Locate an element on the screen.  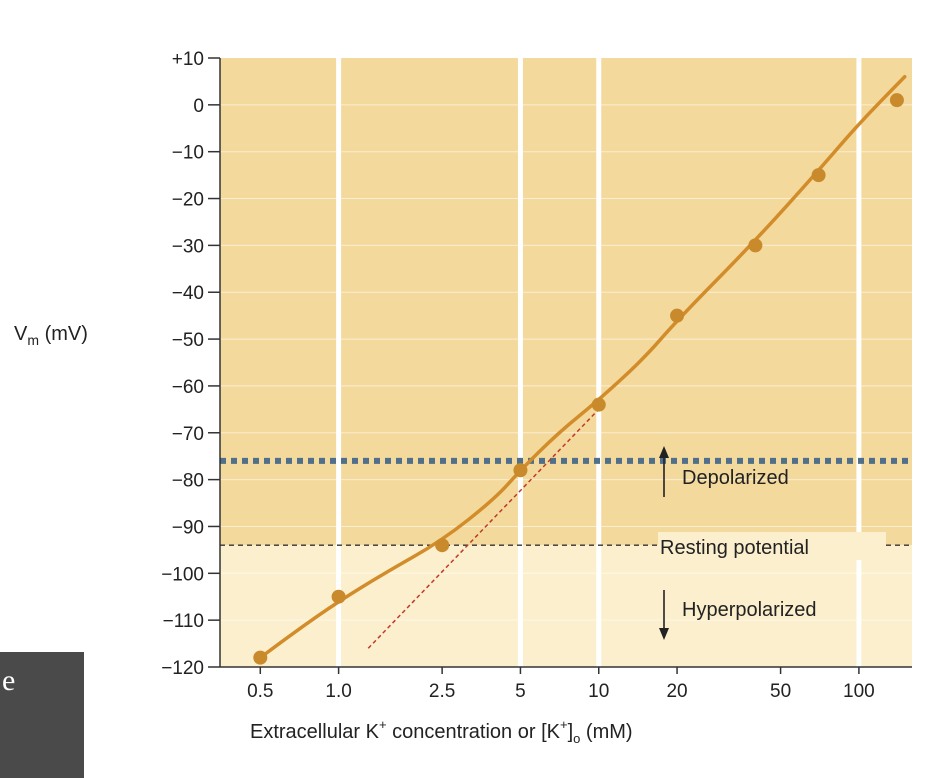
y-axis-title: Vm (mV) is located at coordinates (51, 335).